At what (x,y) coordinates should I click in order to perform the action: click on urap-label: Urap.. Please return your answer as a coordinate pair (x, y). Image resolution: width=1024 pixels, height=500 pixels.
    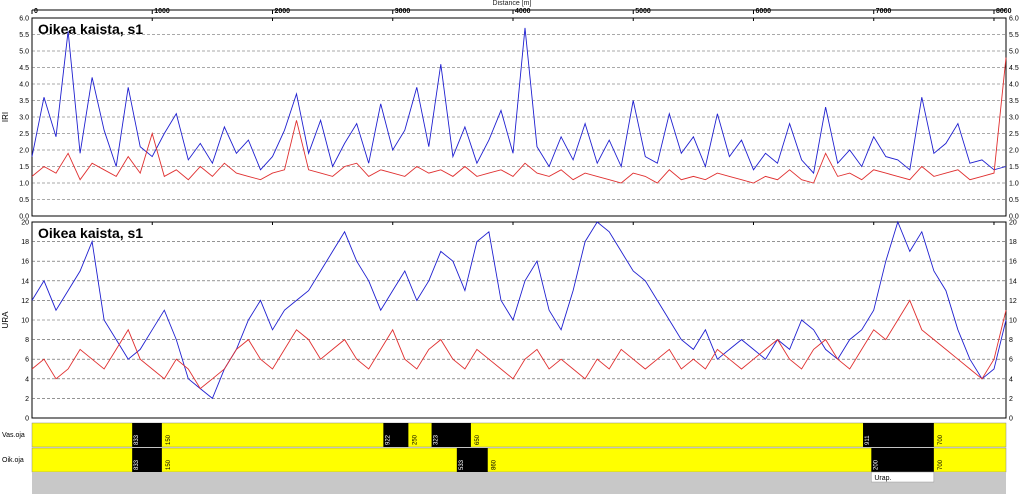
    Looking at the image, I should click on (882, 478).